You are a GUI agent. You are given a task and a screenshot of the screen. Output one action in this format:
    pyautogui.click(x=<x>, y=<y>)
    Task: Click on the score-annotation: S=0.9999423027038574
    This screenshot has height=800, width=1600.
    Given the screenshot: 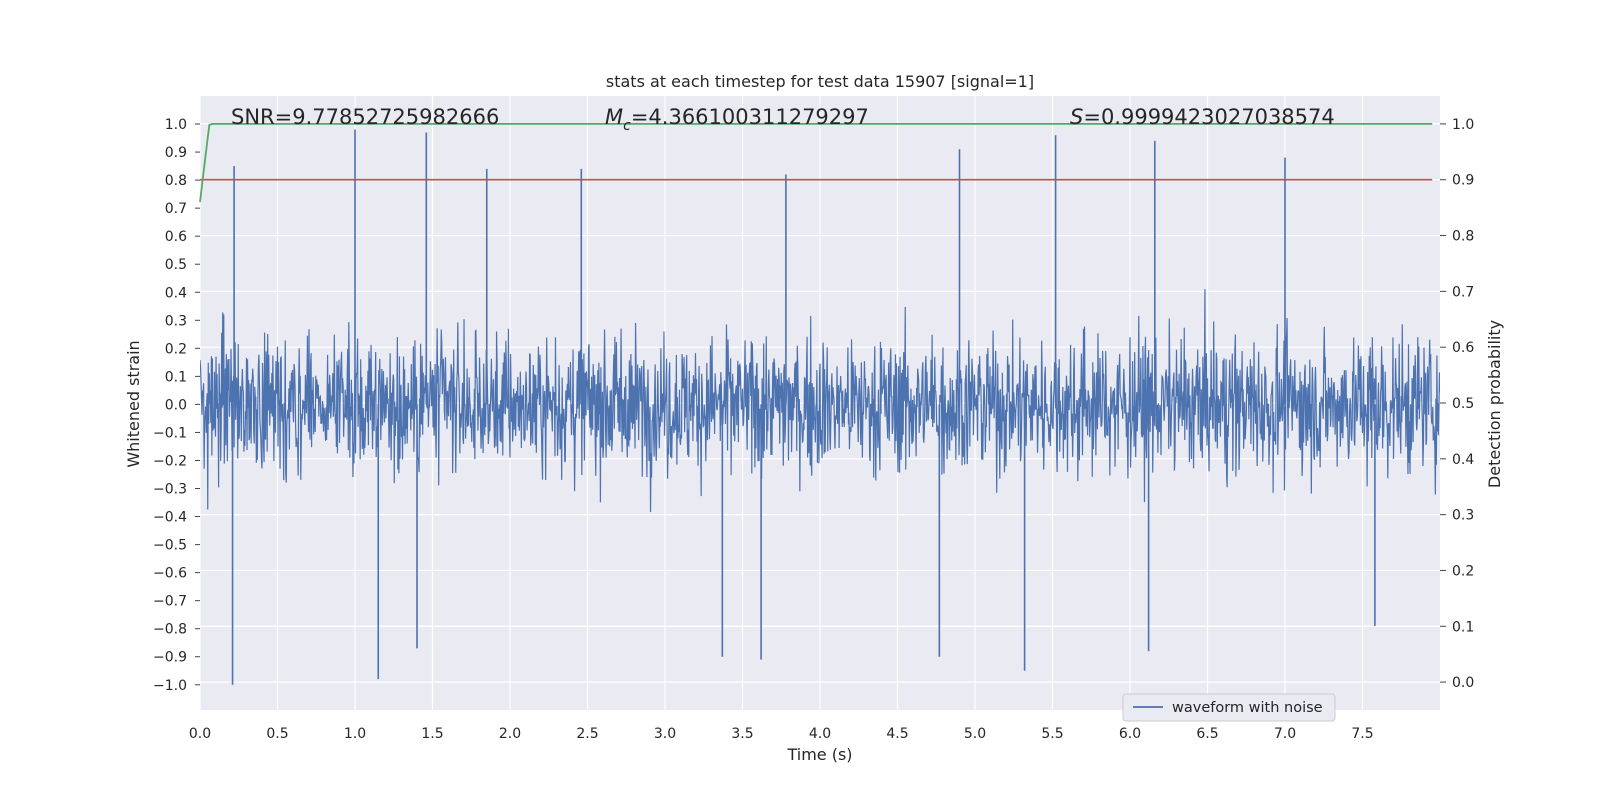 What is the action you would take?
    pyautogui.click(x=1202, y=117)
    